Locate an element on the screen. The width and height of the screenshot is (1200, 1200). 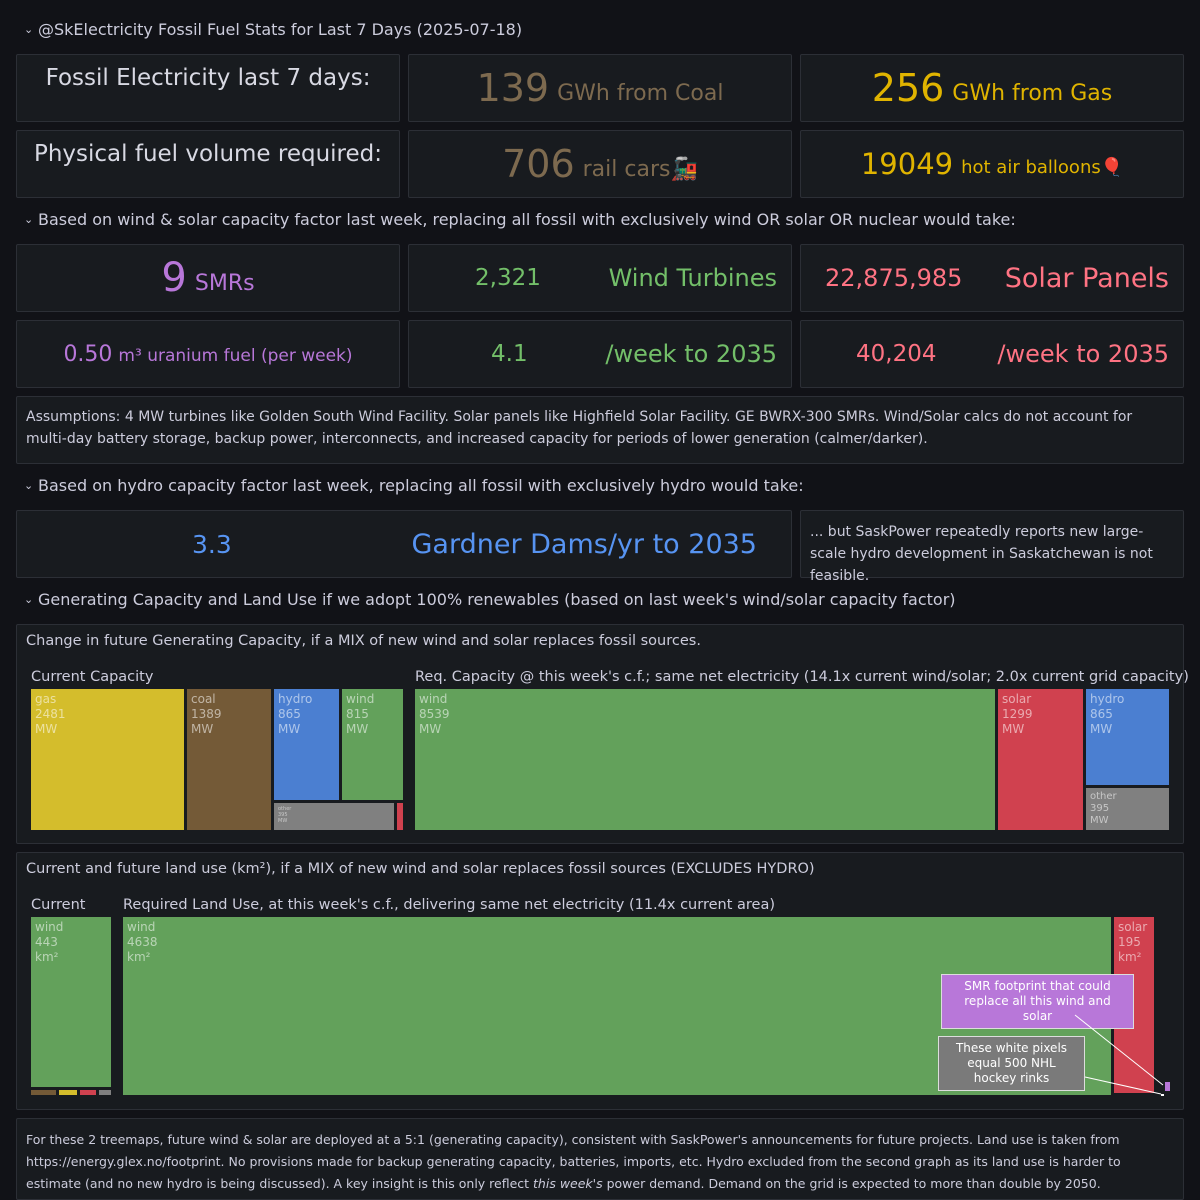
tile-required-wind: wind 8539 MW is located at coordinates (705, 759).